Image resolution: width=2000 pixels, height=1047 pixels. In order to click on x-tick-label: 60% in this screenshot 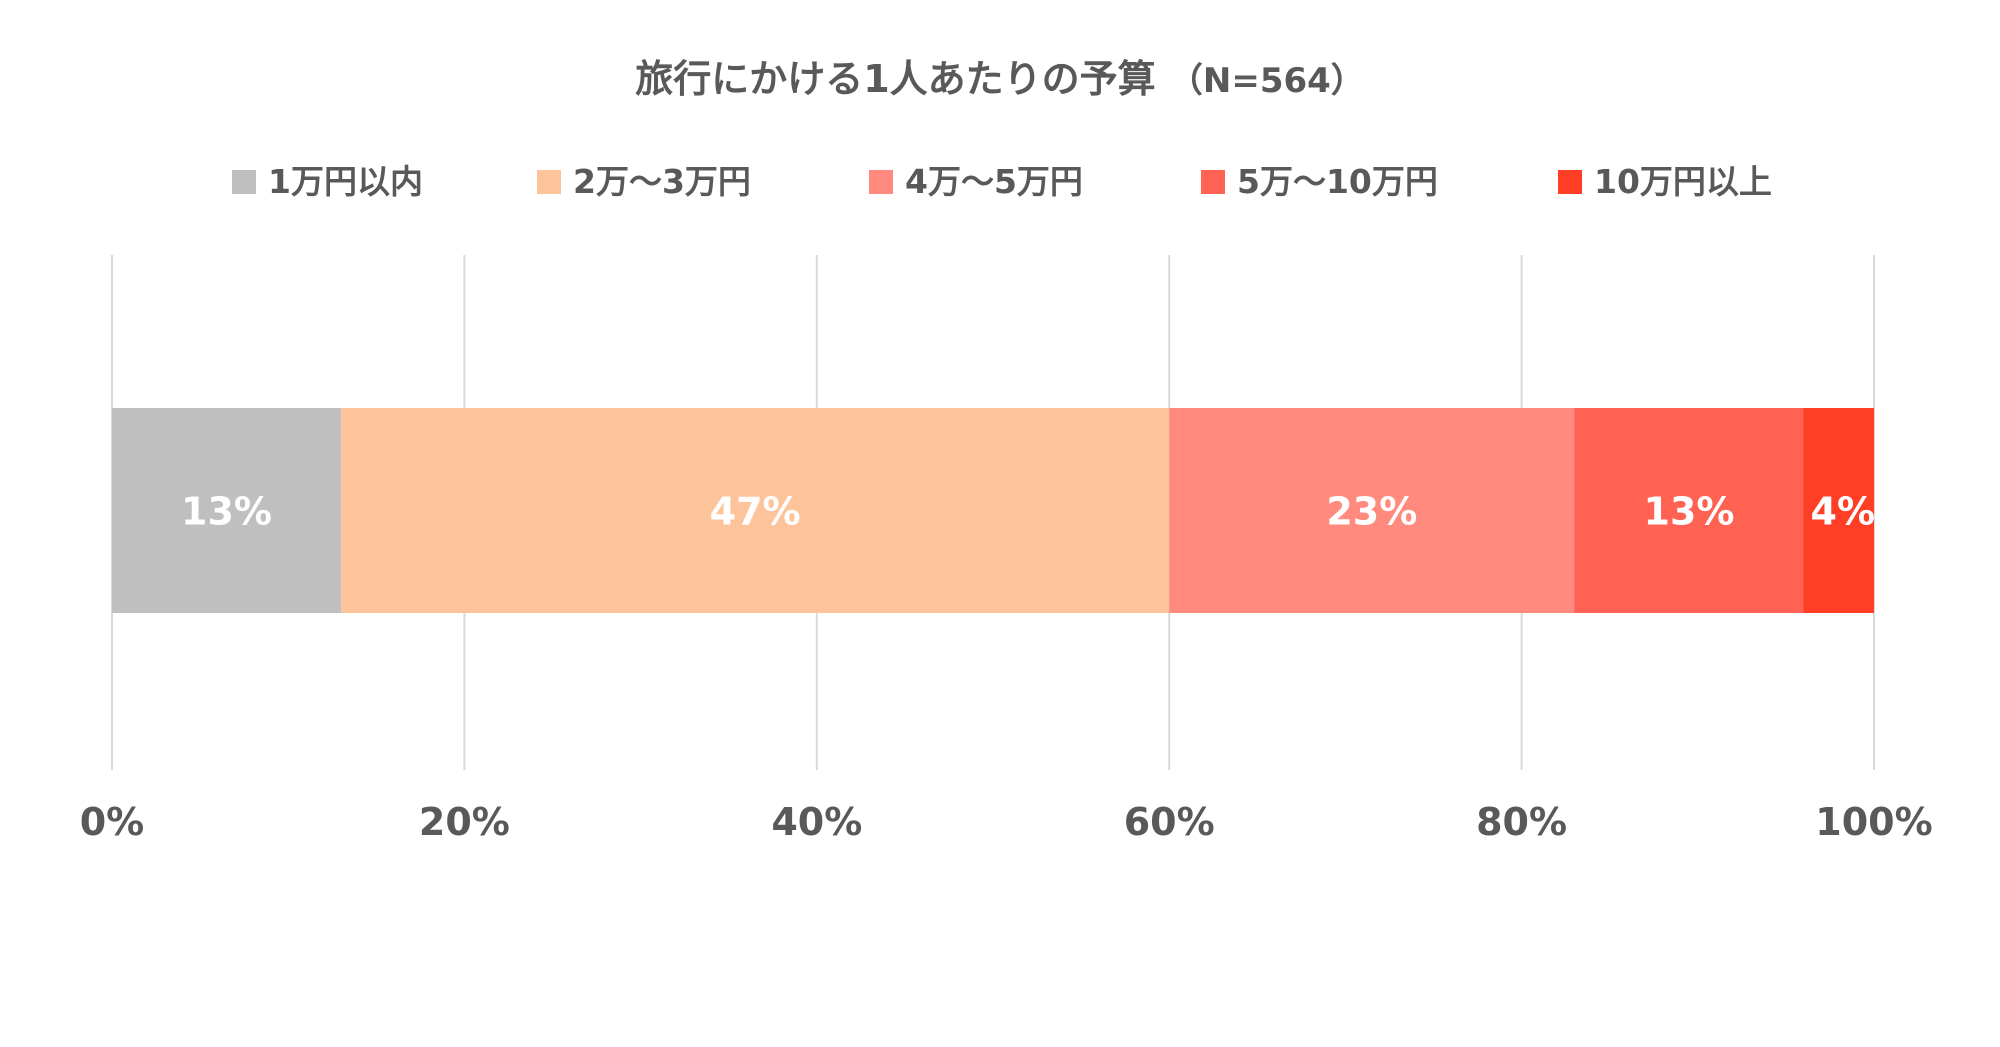, I will do `click(1169, 822)`.